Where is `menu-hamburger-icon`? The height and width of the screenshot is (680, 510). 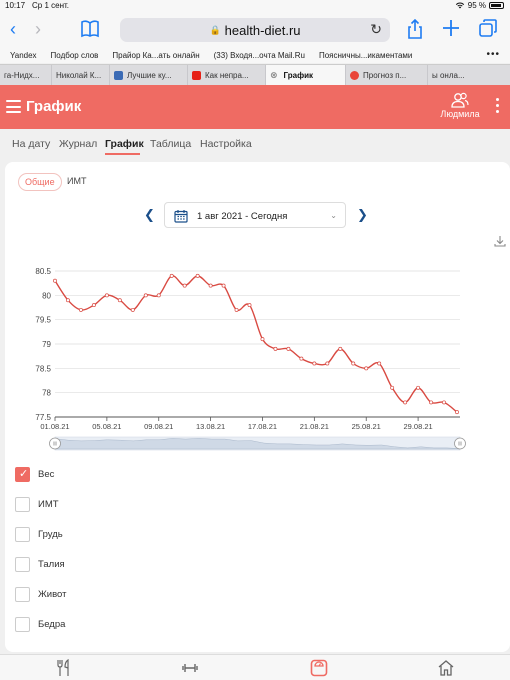
menu-hamburger-icon is located at coordinates (13, 106).